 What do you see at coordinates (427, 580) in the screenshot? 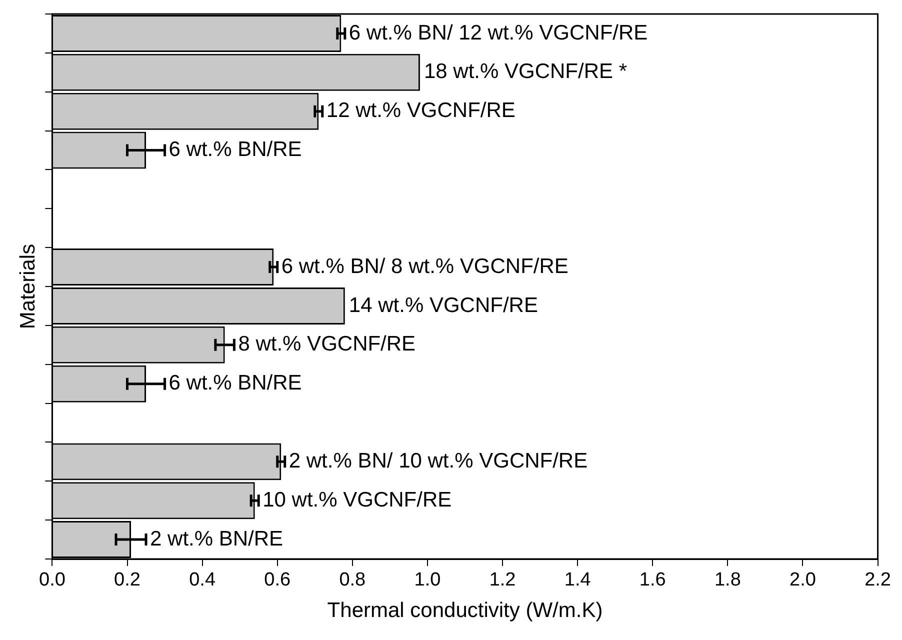
I see `x-tick-label: 1.0` at bounding box center [427, 580].